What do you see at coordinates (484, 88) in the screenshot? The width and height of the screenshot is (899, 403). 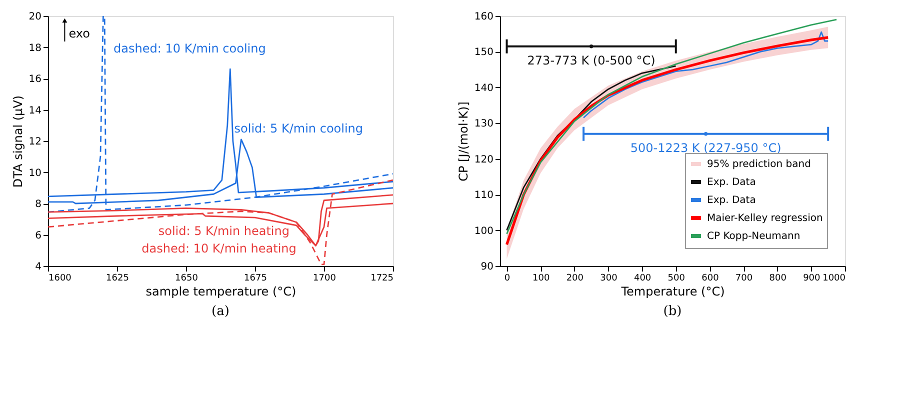 I see `y-tick-label: 140` at bounding box center [484, 88].